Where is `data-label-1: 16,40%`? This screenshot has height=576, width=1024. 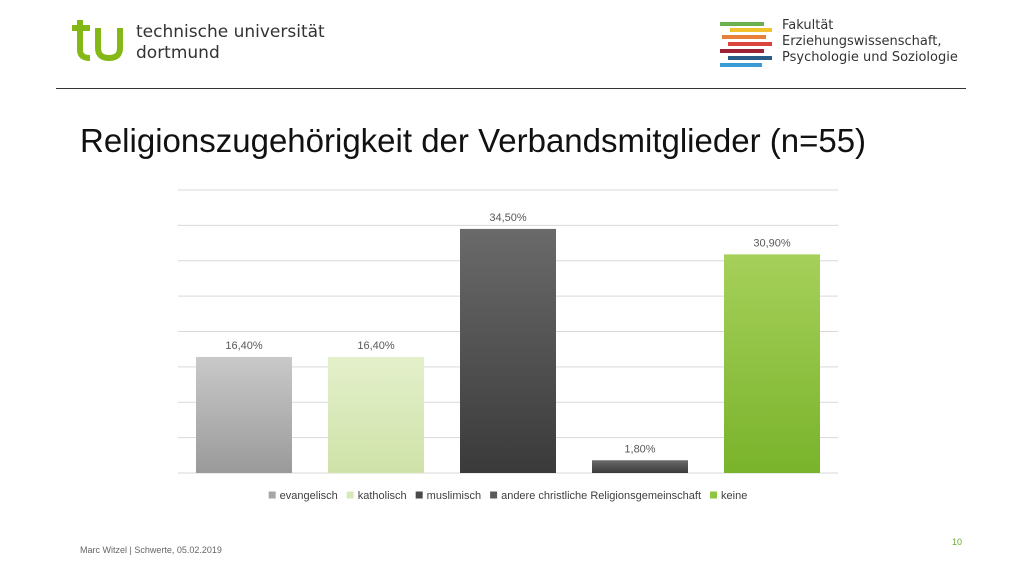
data-label-1: 16,40% is located at coordinates (244, 346).